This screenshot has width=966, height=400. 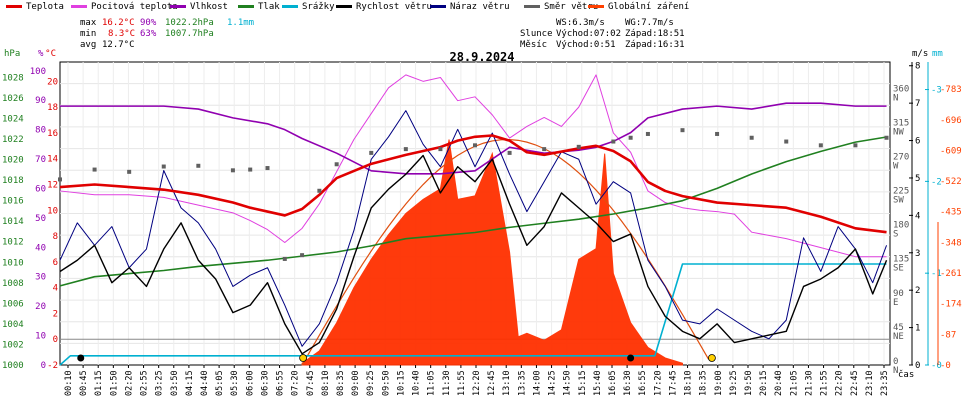 I want to click on legend-label: Tlak, so click(x=269, y=7).